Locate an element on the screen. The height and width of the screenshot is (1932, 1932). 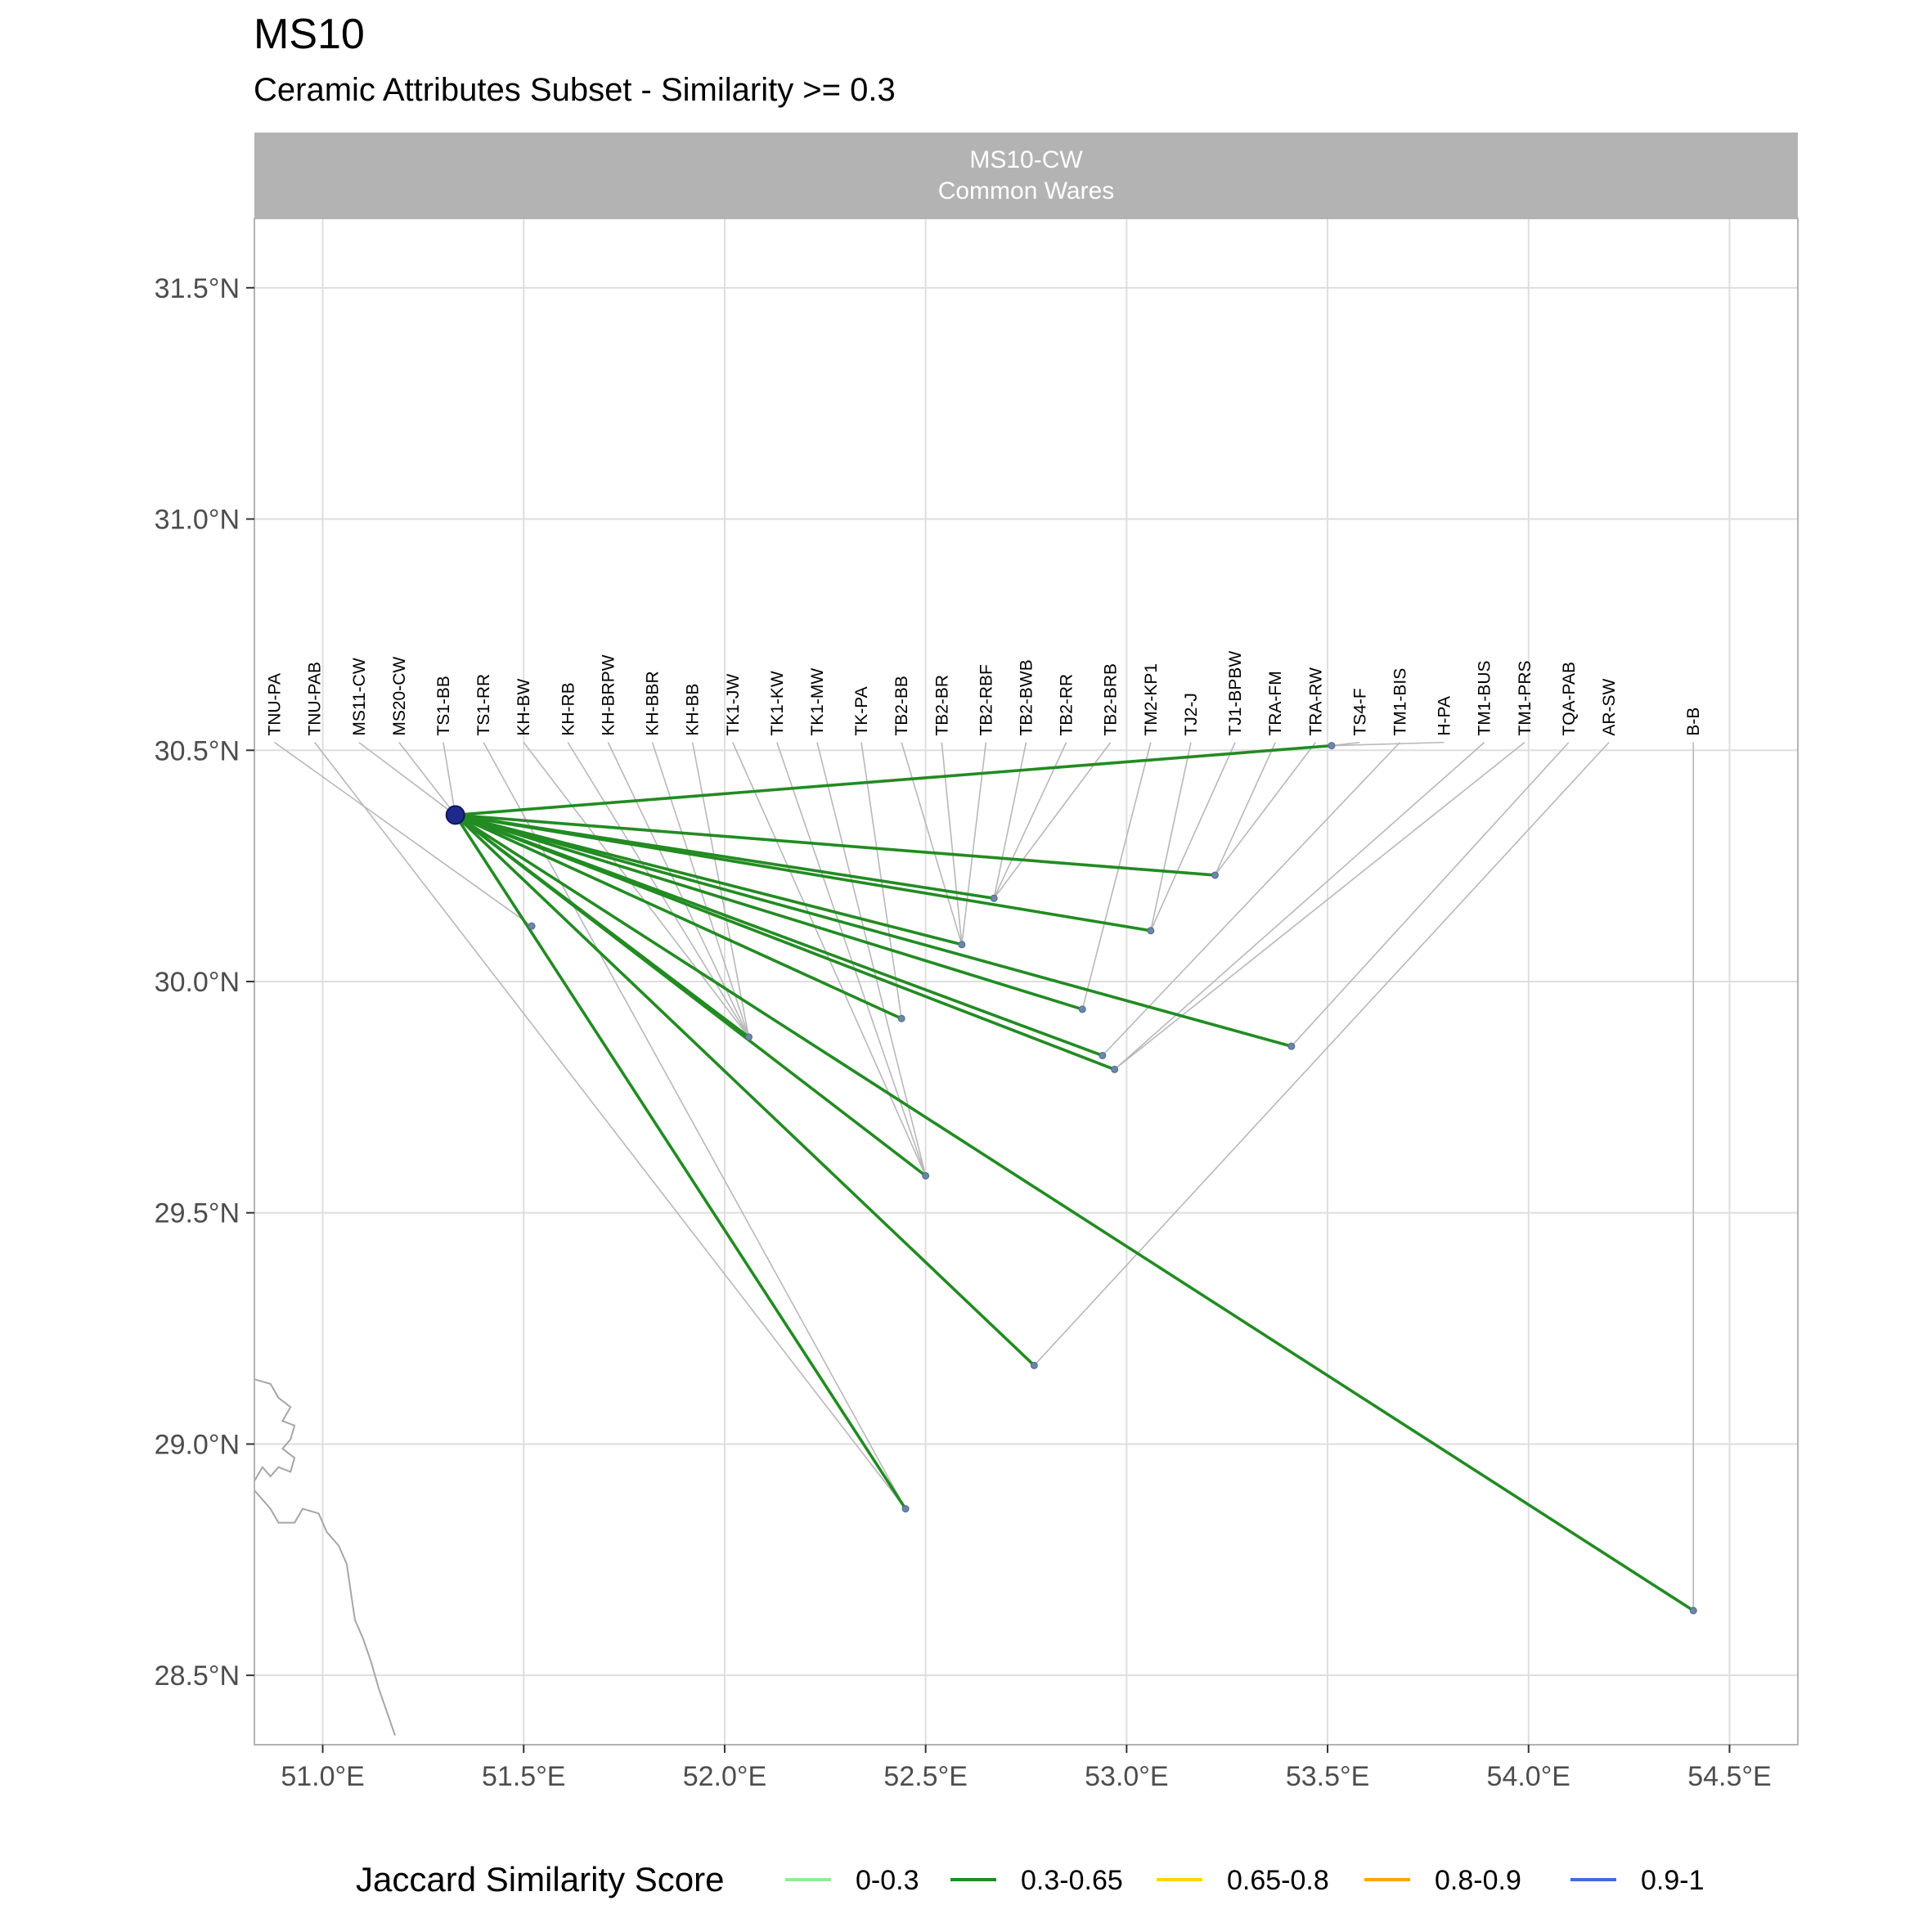
site-label: TM1-PRS is located at coordinates (1525, 698).